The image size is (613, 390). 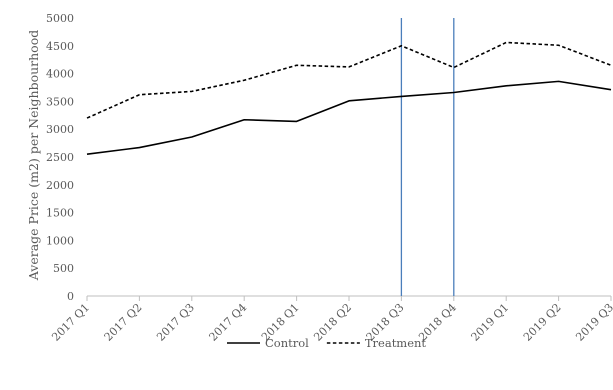 What do you see at coordinates (63, 268) in the screenshot?
I see `y-tick-label: 500` at bounding box center [63, 268].